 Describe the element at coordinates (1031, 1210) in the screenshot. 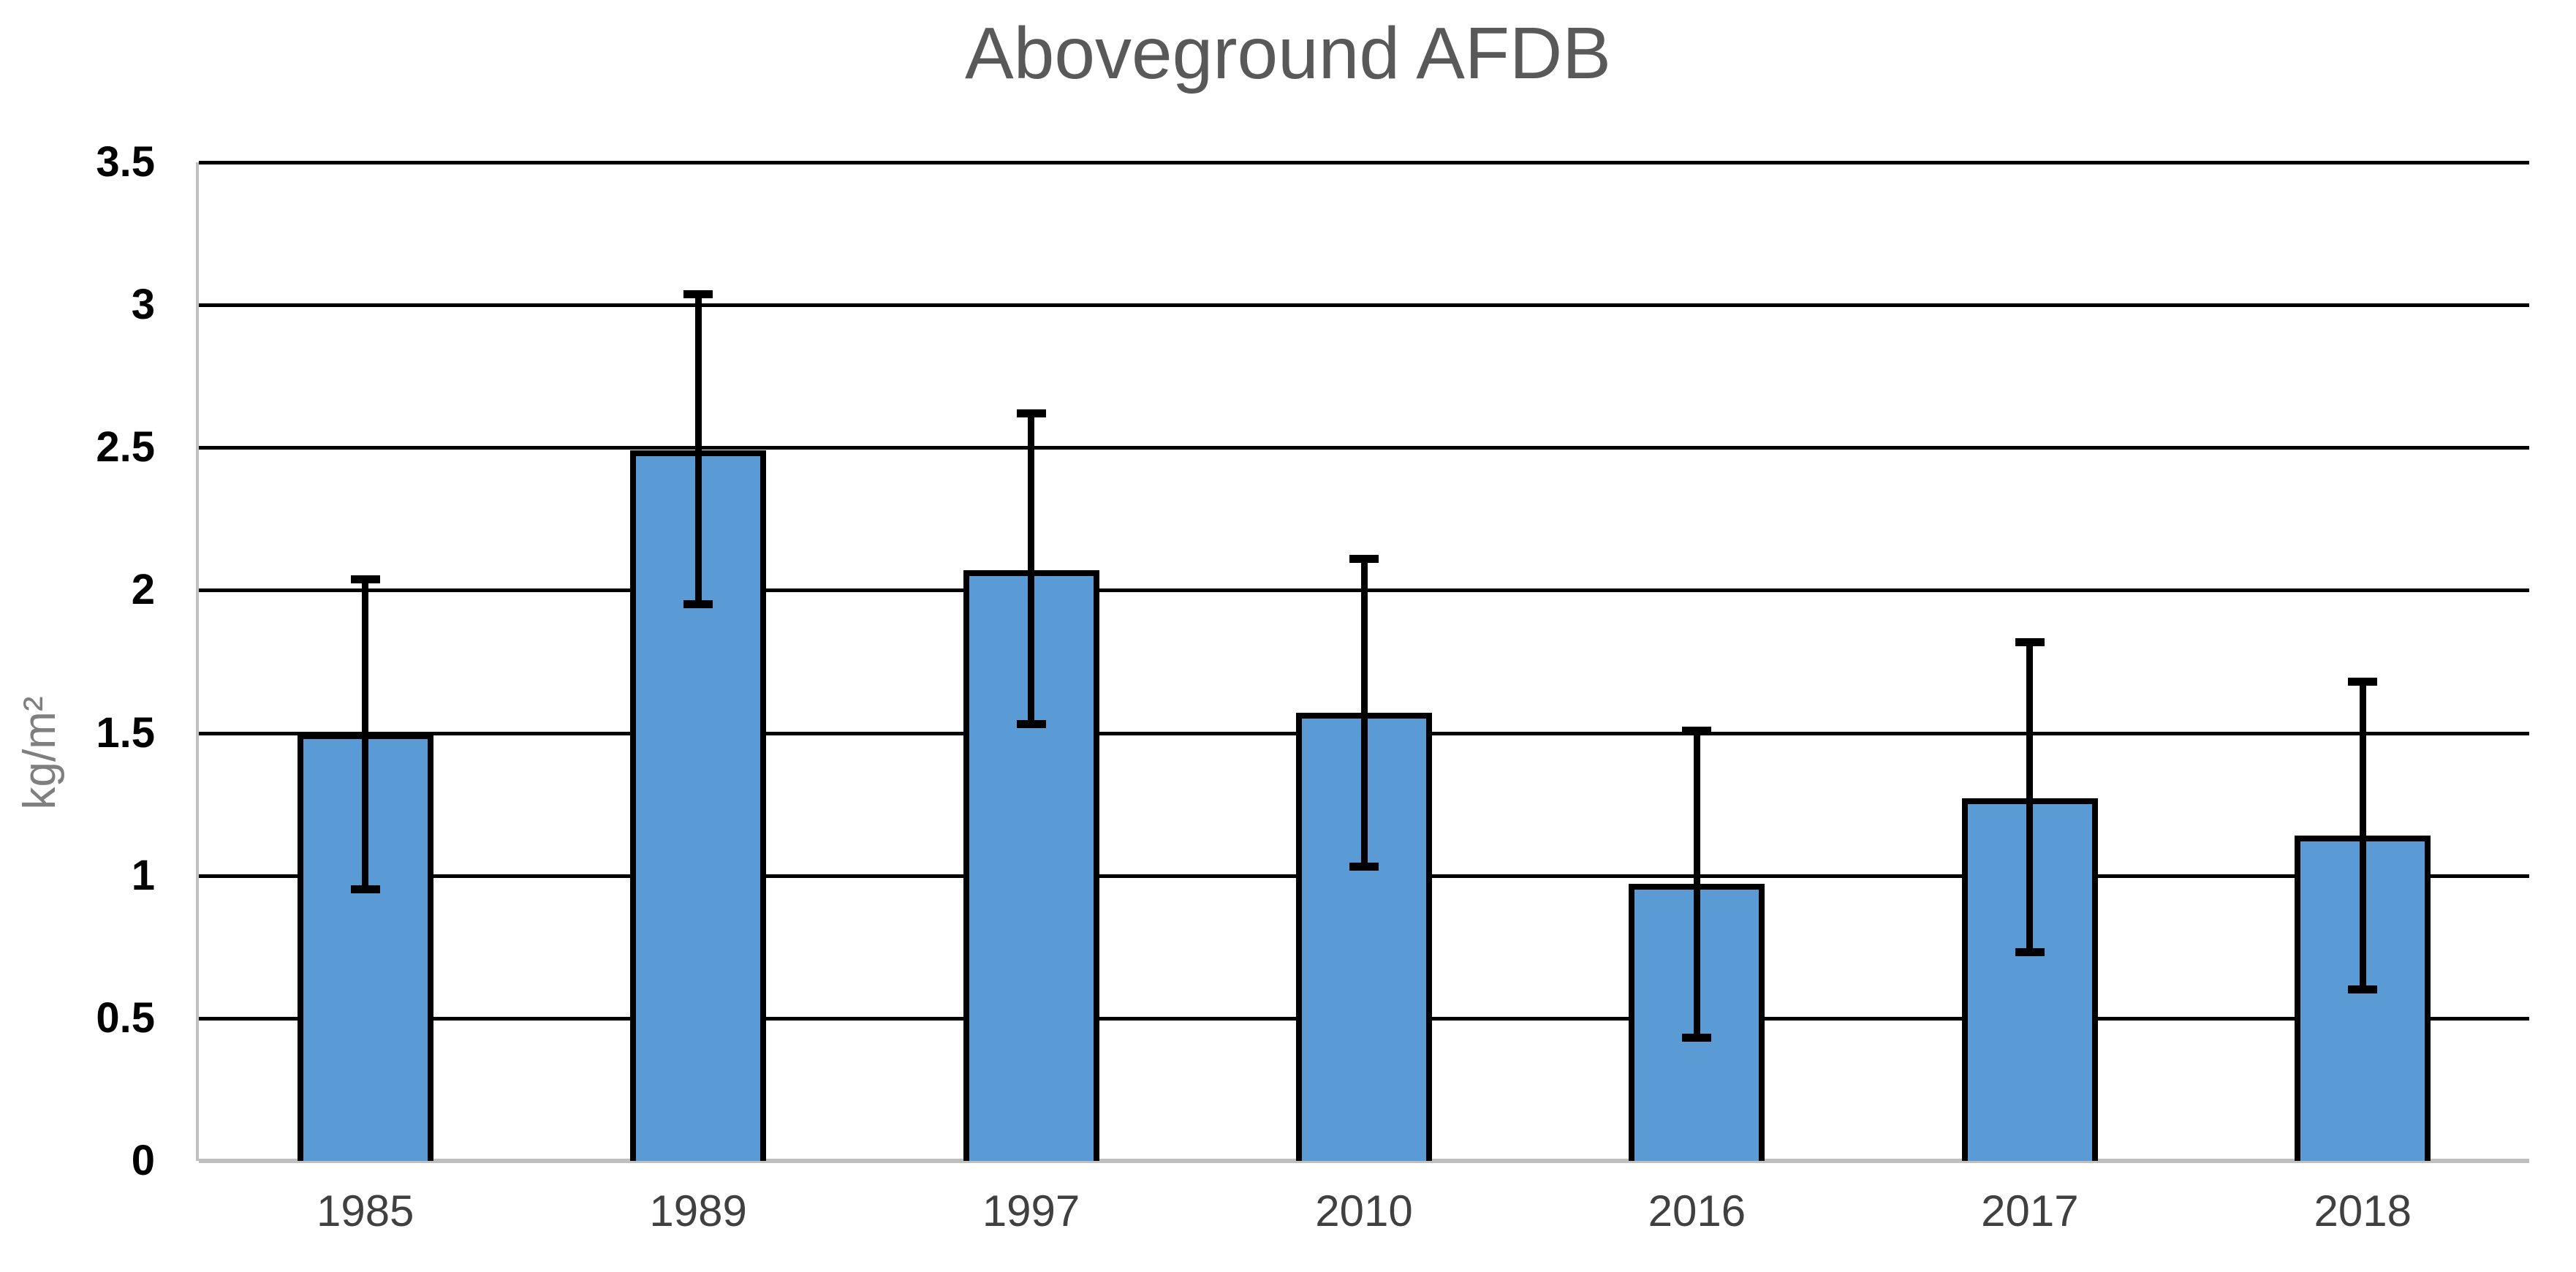

I see `x-tick-label: 1997` at that location.